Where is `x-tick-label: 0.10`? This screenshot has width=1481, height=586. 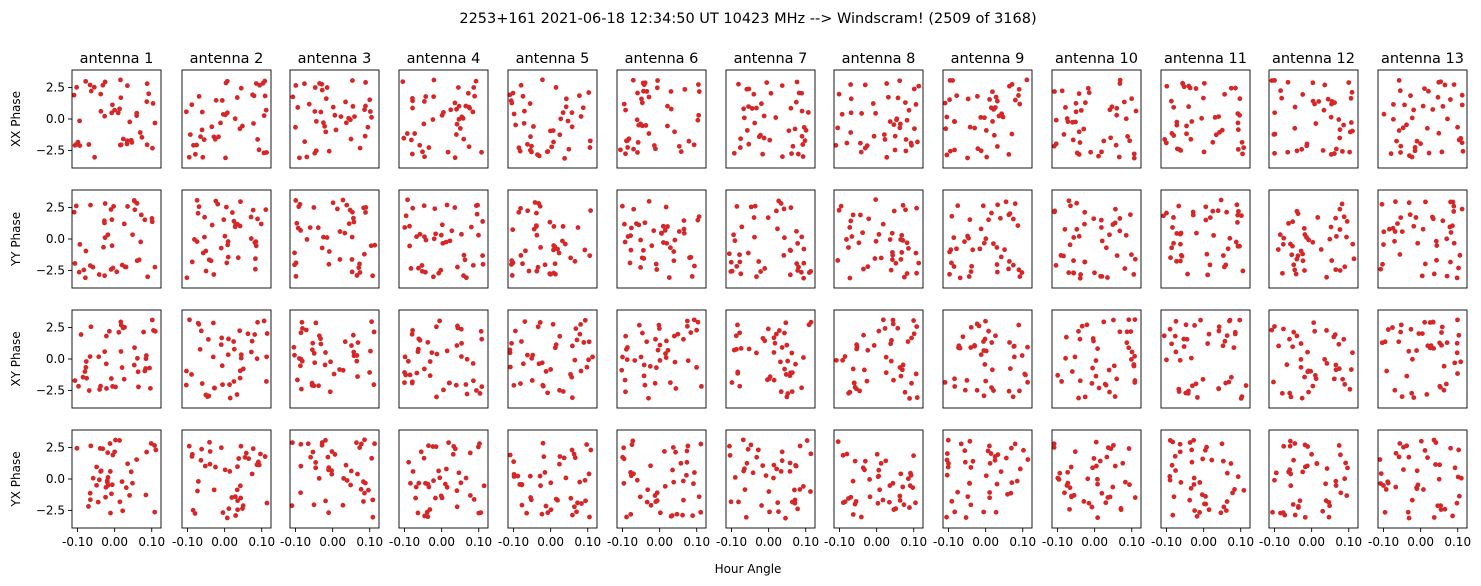 x-tick-label: 0.10 is located at coordinates (1131, 542).